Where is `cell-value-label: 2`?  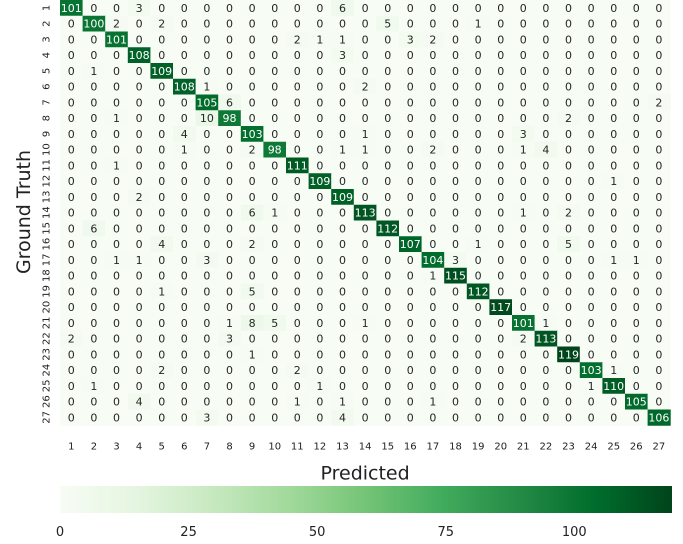
cell-value-label: 2 is located at coordinates (297, 39).